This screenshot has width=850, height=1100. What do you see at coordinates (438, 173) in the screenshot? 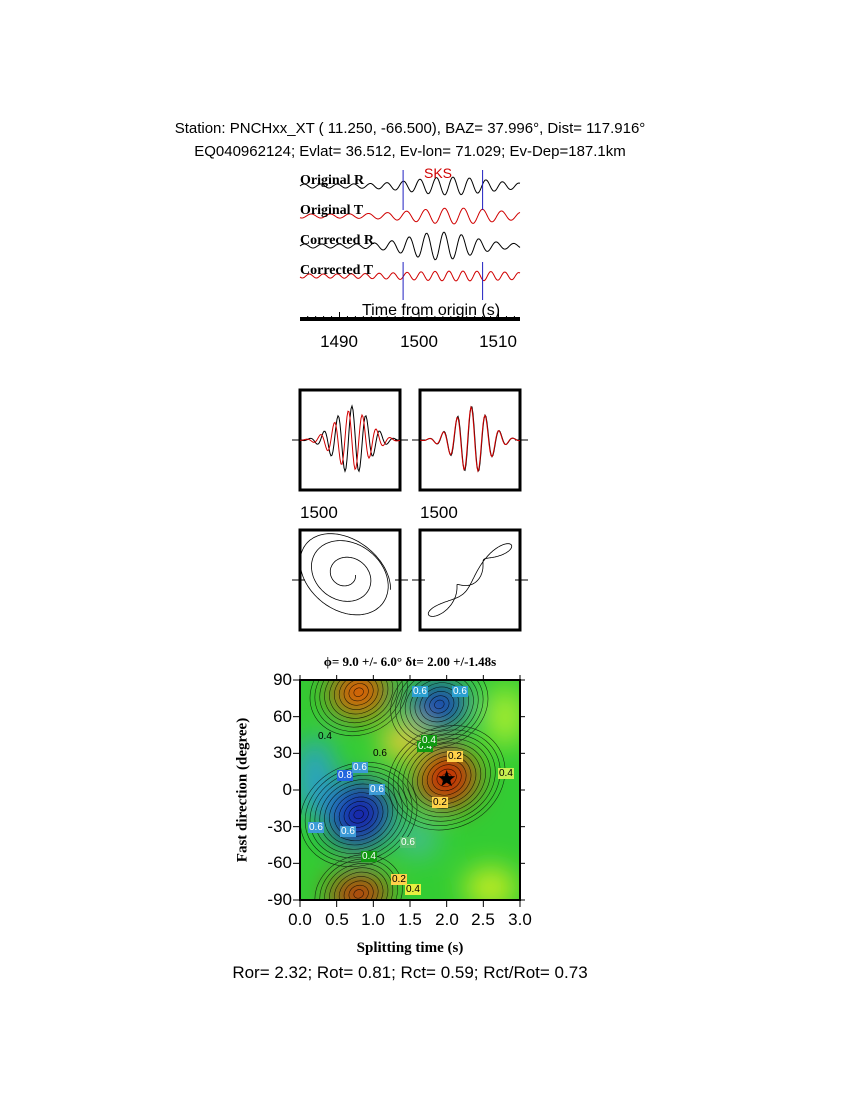
I see `phase-label: SKS` at bounding box center [438, 173].